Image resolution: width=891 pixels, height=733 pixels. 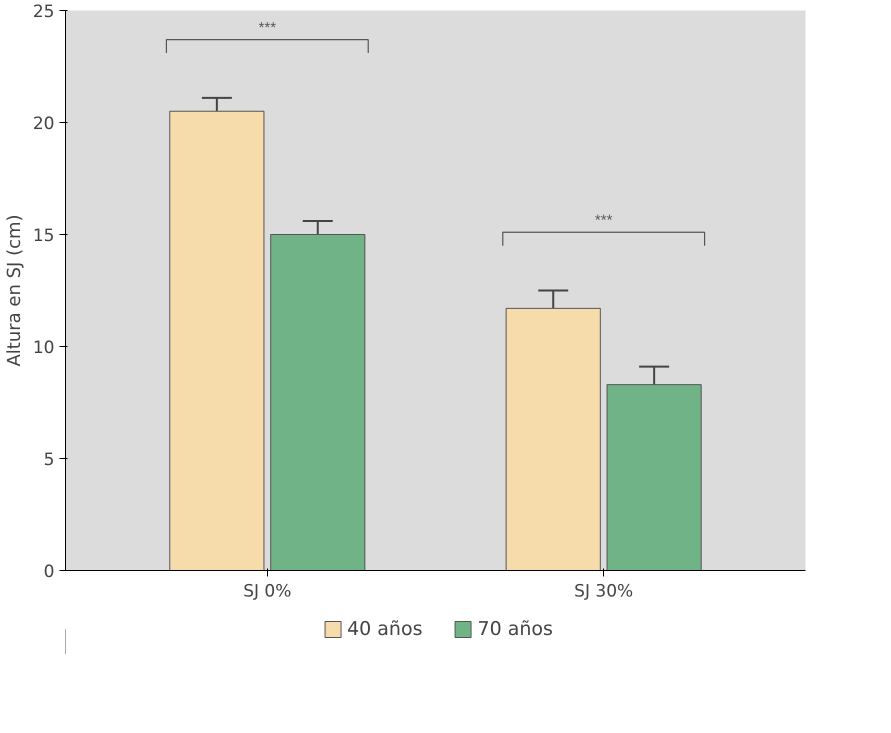 What do you see at coordinates (49, 460) in the screenshot?
I see `y-tick-label: 5` at bounding box center [49, 460].